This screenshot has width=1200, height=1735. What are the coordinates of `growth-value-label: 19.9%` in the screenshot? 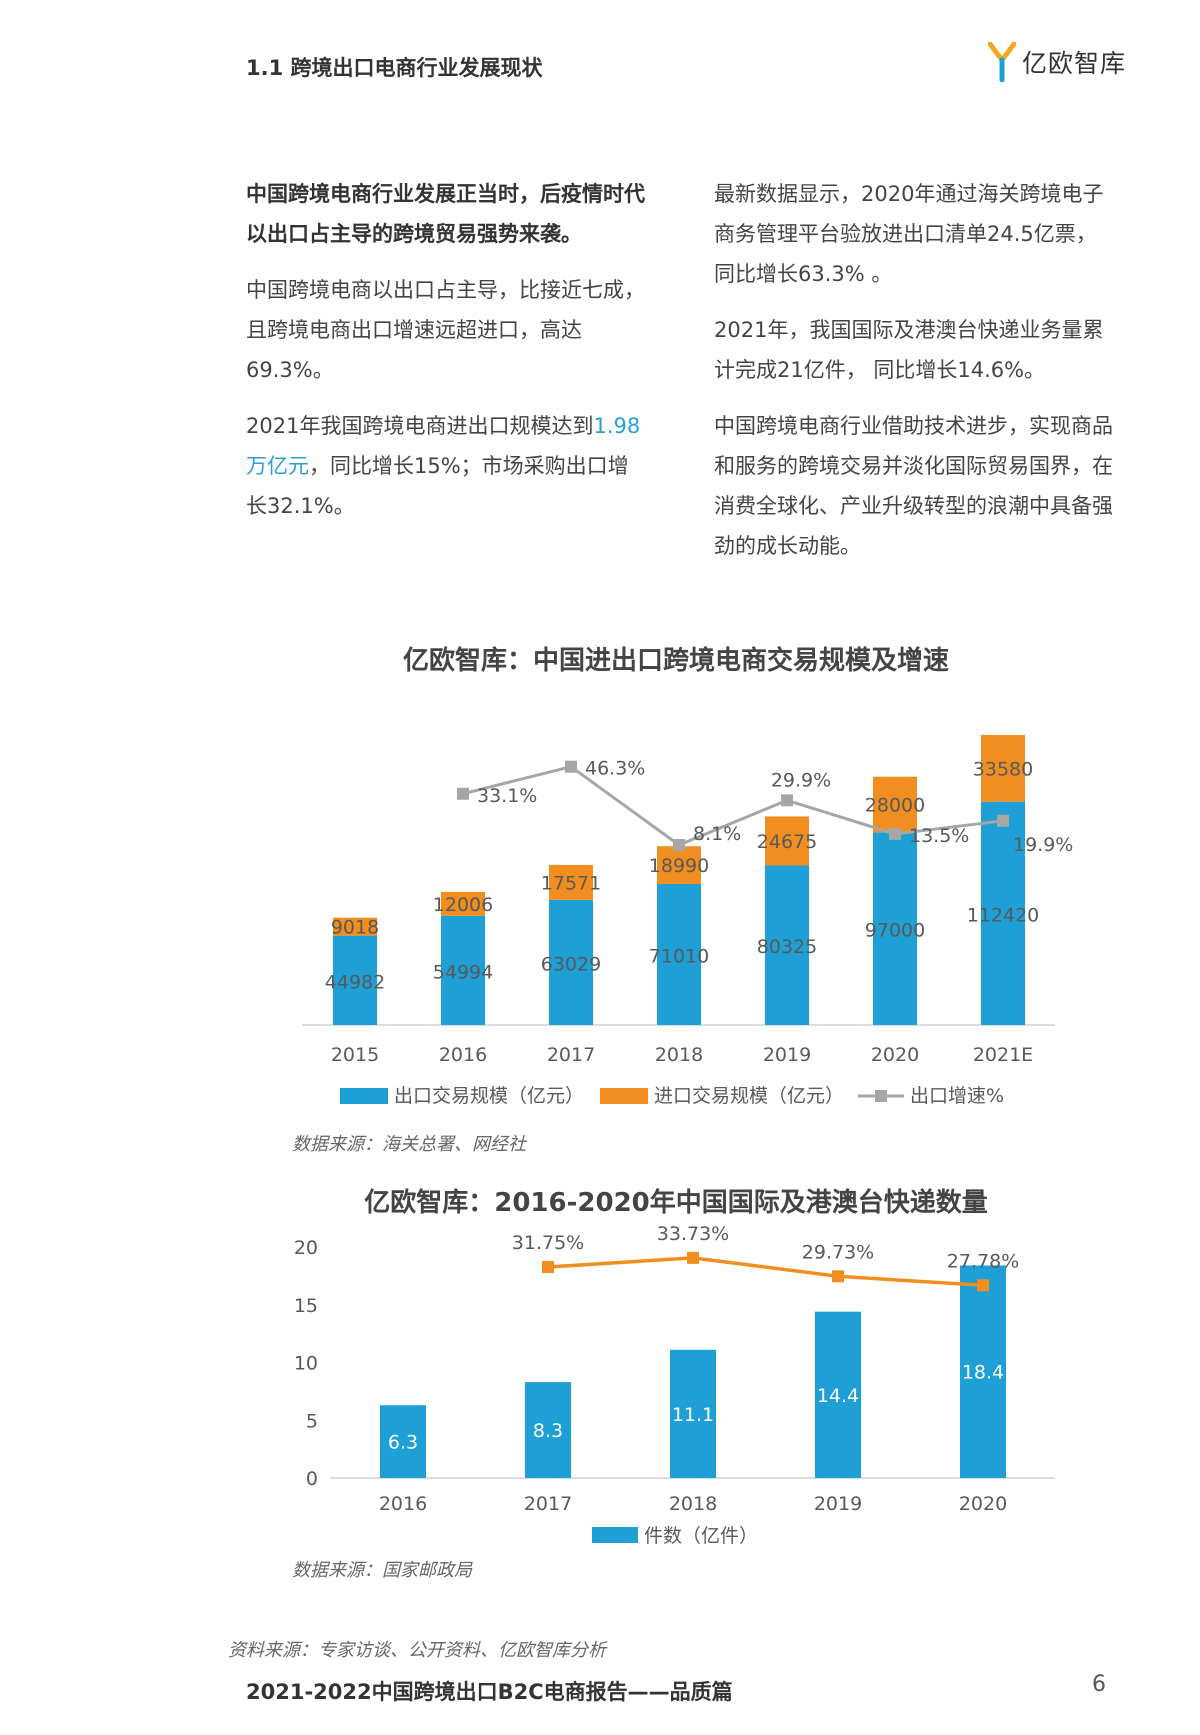 It's located at (1043, 845).